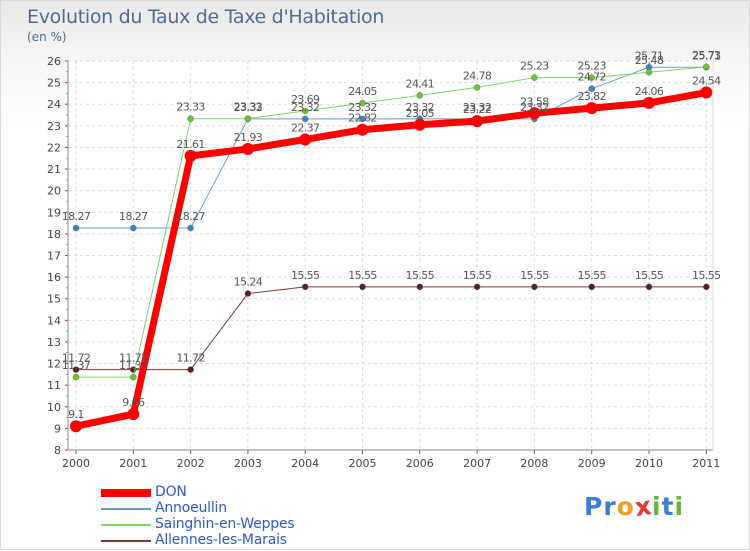  What do you see at coordinates (594, 506) in the screenshot?
I see `logo-letter: P` at bounding box center [594, 506].